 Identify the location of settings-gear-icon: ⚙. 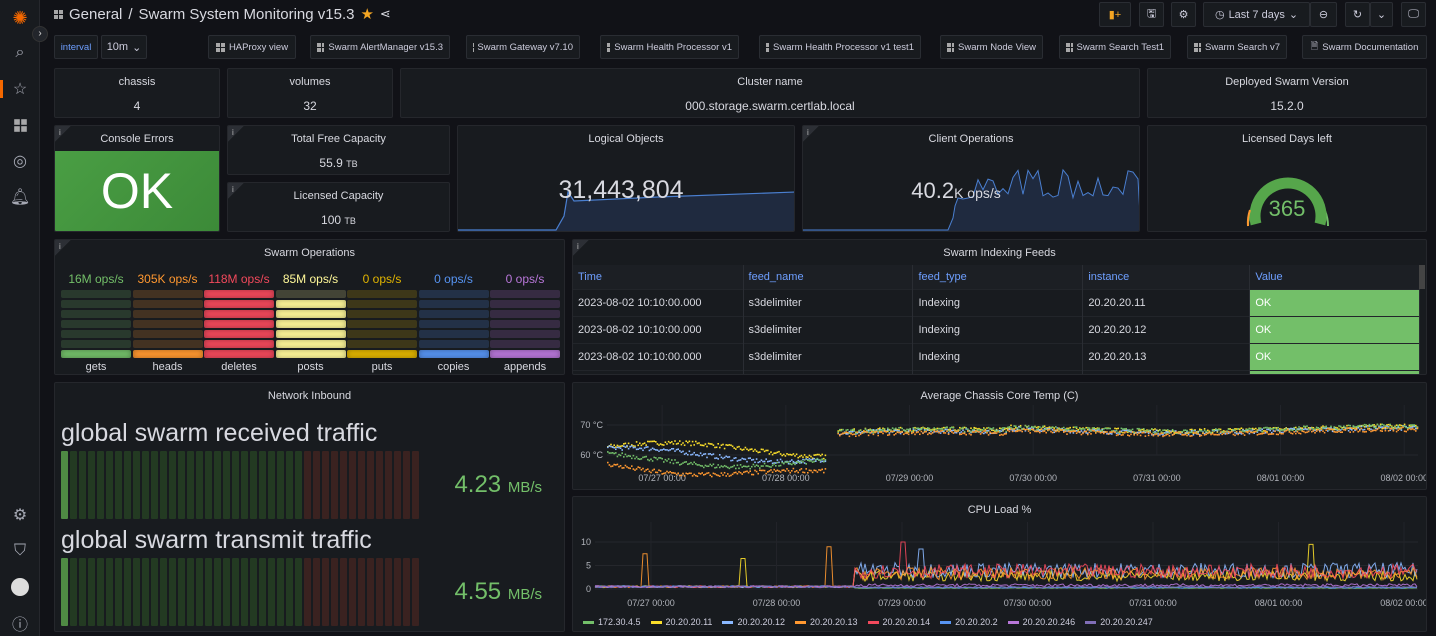
(20, 515).